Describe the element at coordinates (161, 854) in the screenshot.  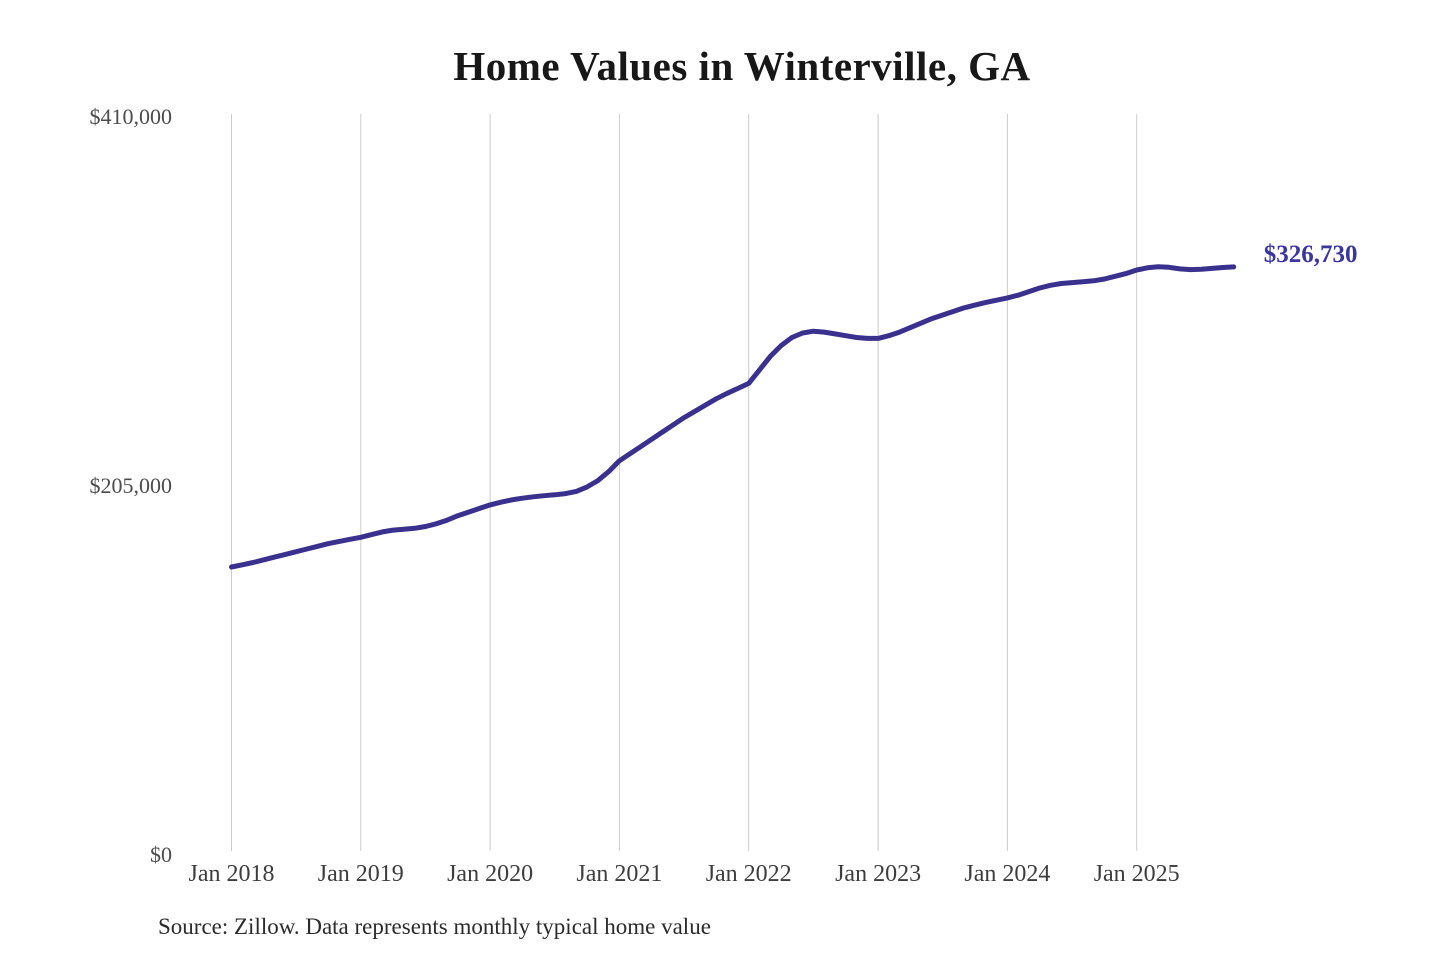
I see `y-tick-label-0: $0` at that location.